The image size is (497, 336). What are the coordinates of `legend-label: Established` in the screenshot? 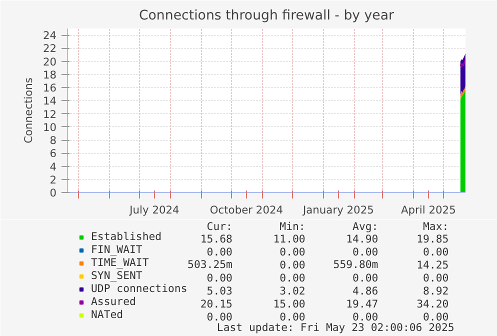 It's located at (126, 236).